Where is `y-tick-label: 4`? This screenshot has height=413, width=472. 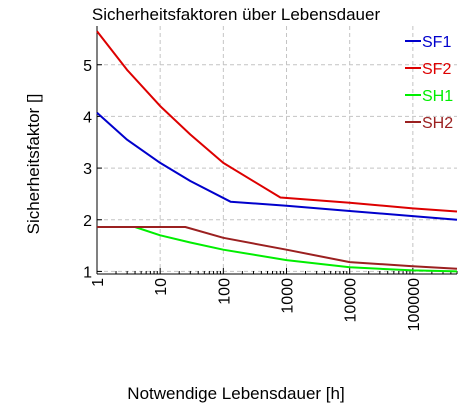 y-tick-label: 4 is located at coordinates (87, 117).